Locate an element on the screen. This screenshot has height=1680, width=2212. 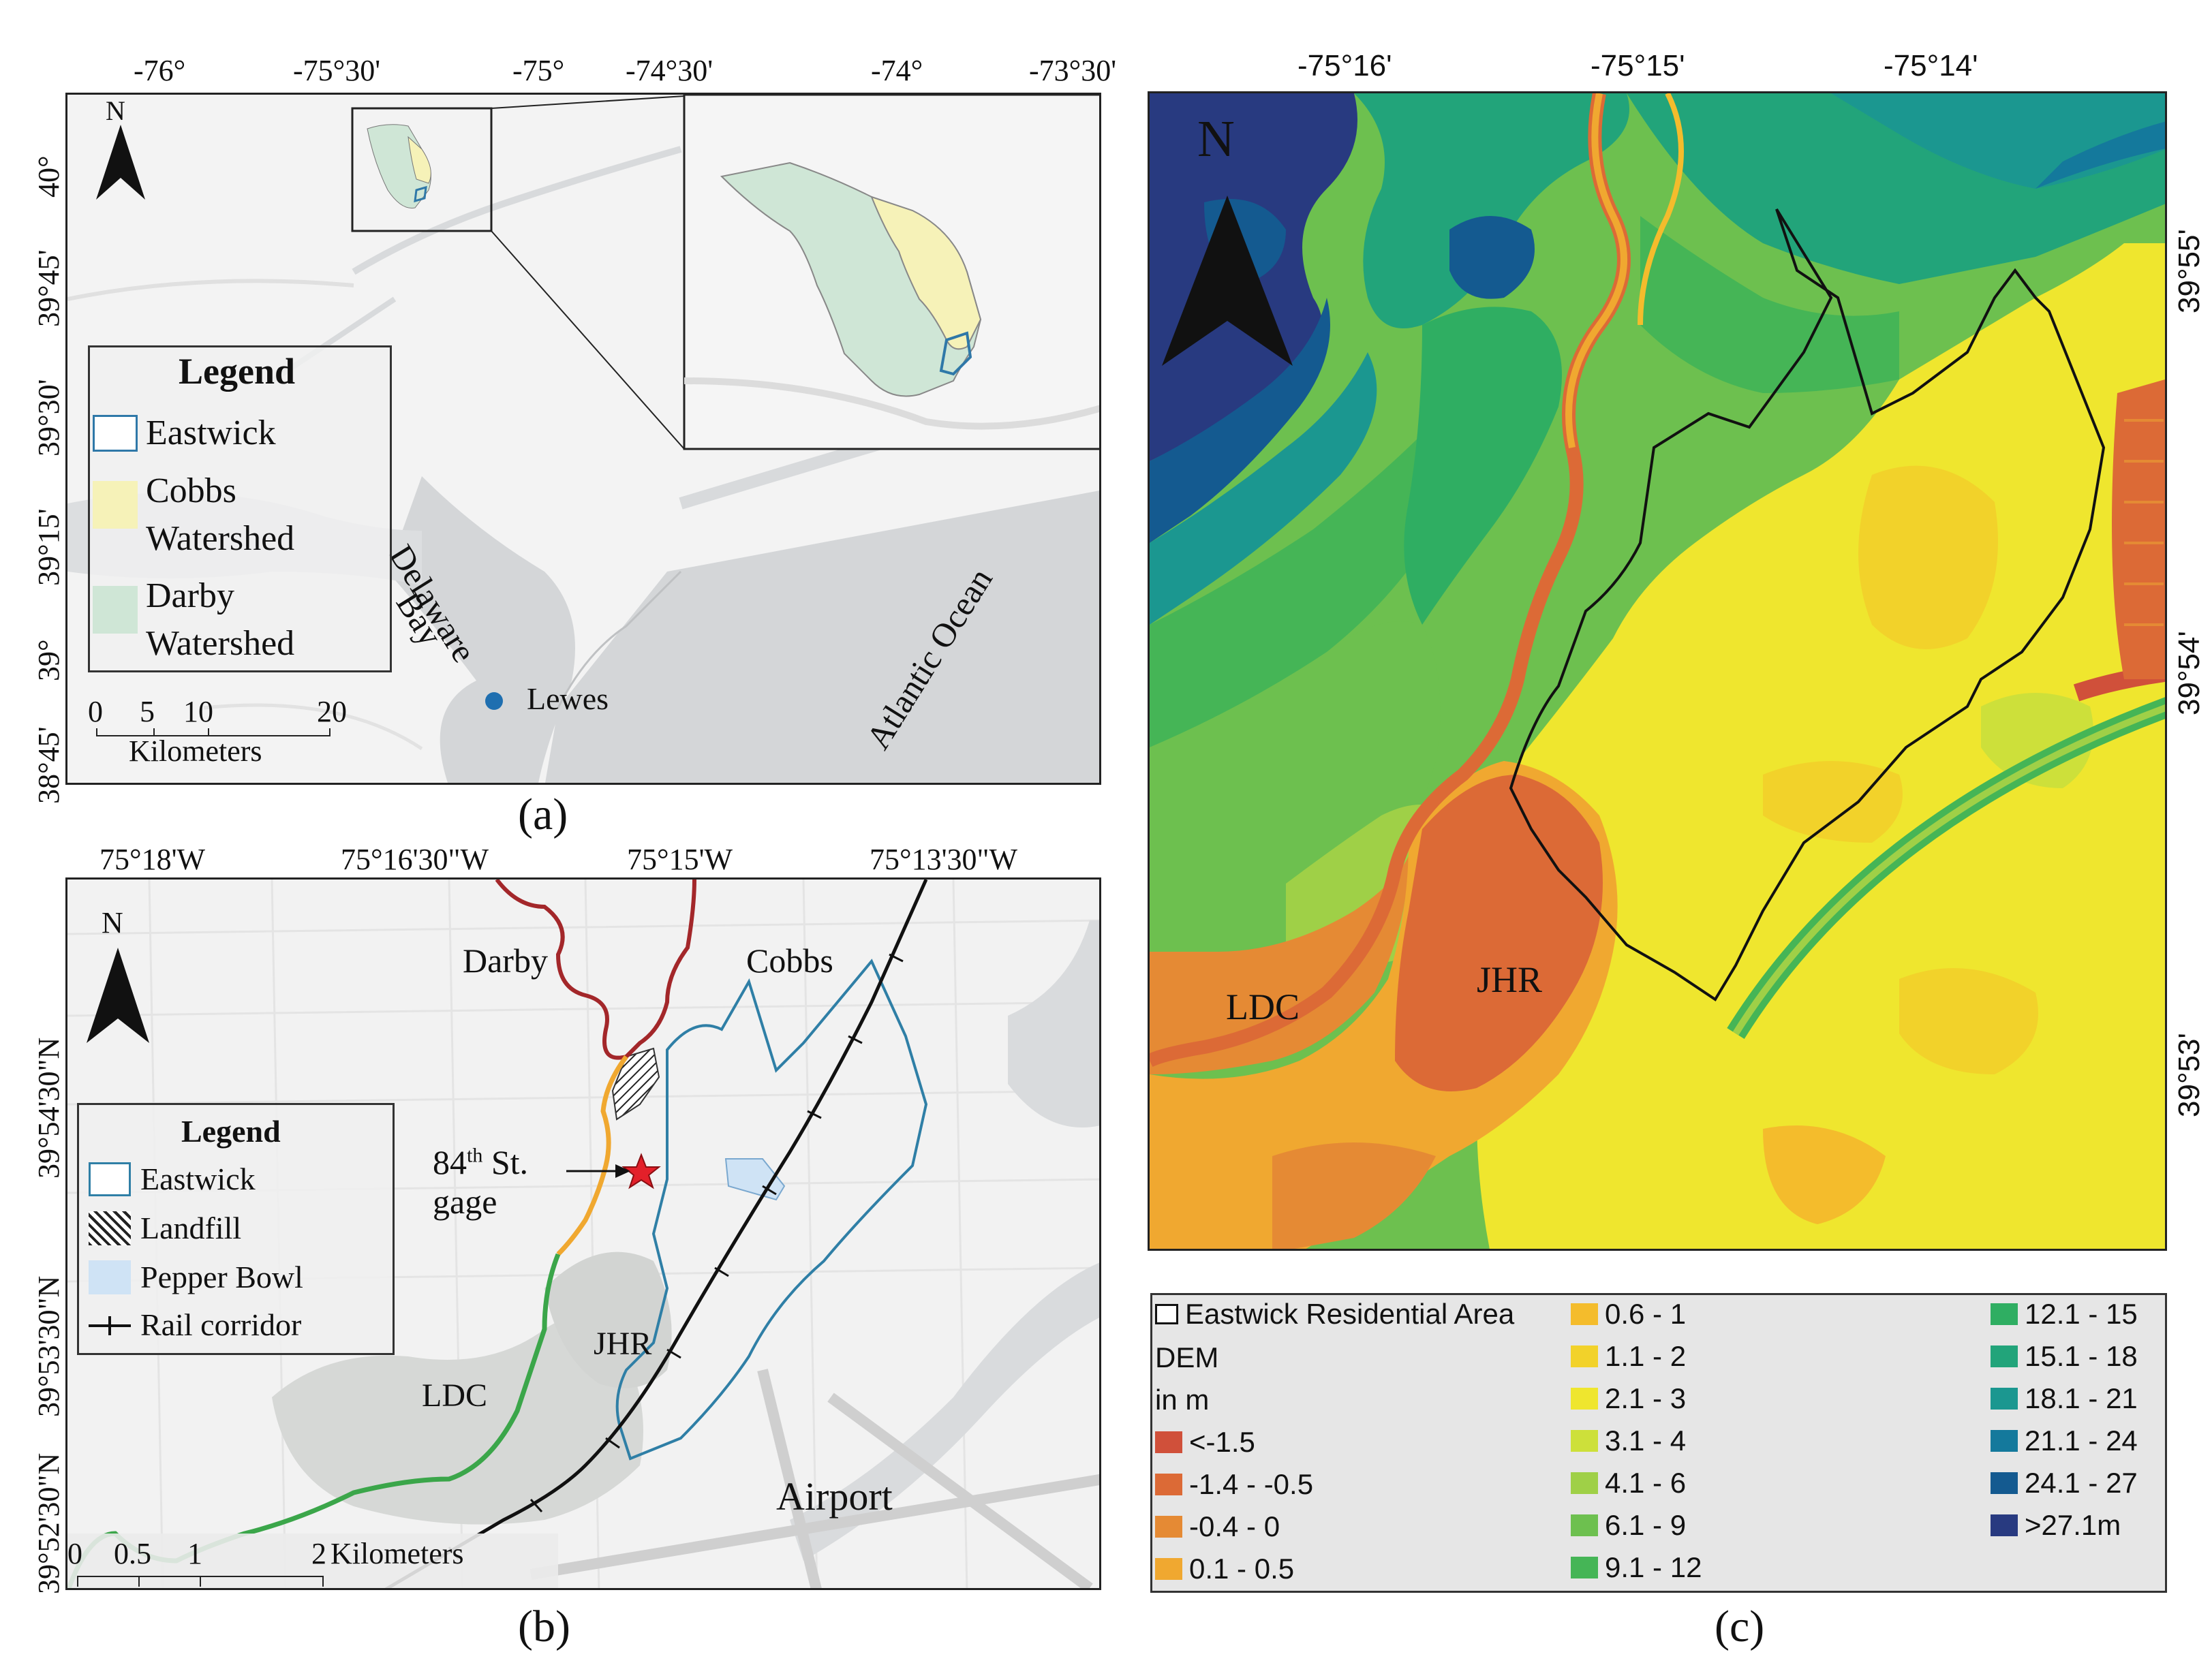
panel-a-label: (a) is located at coordinates (543, 814).